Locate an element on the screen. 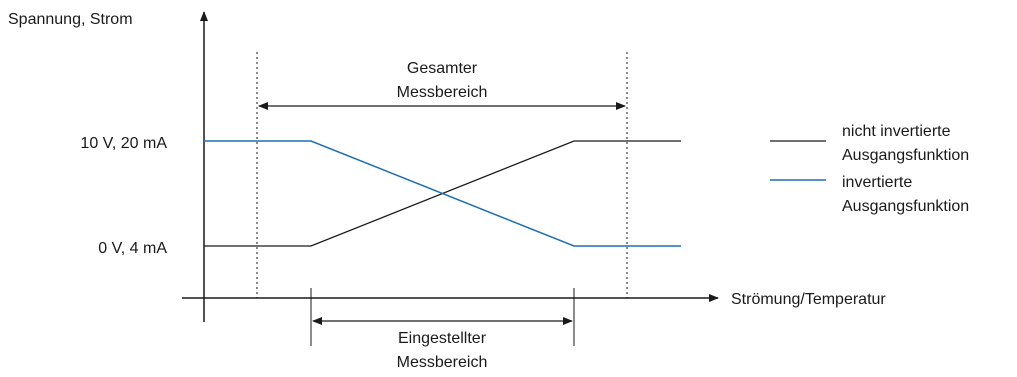 Image resolution: width=1017 pixels, height=377 pixels. x-axis-label: Strömung/Temperatur is located at coordinates (808, 299).